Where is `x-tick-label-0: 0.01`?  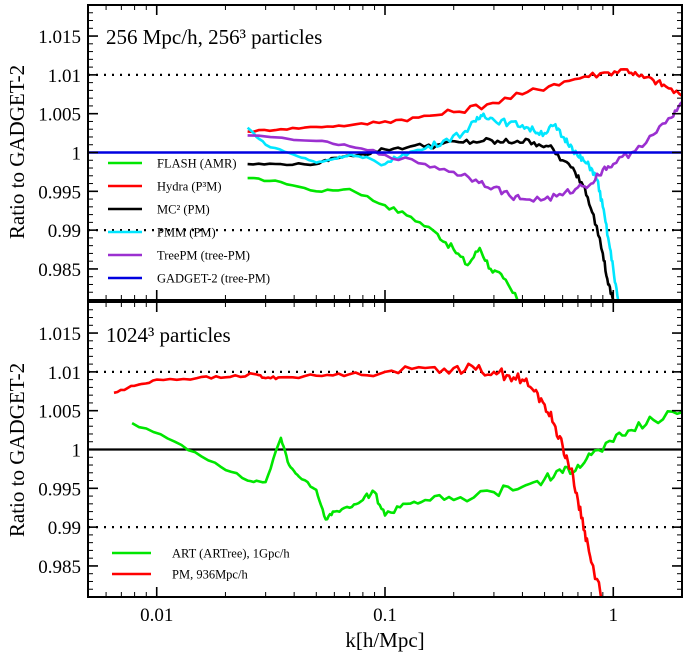
x-tick-label-0: 0.01 is located at coordinates (156, 615).